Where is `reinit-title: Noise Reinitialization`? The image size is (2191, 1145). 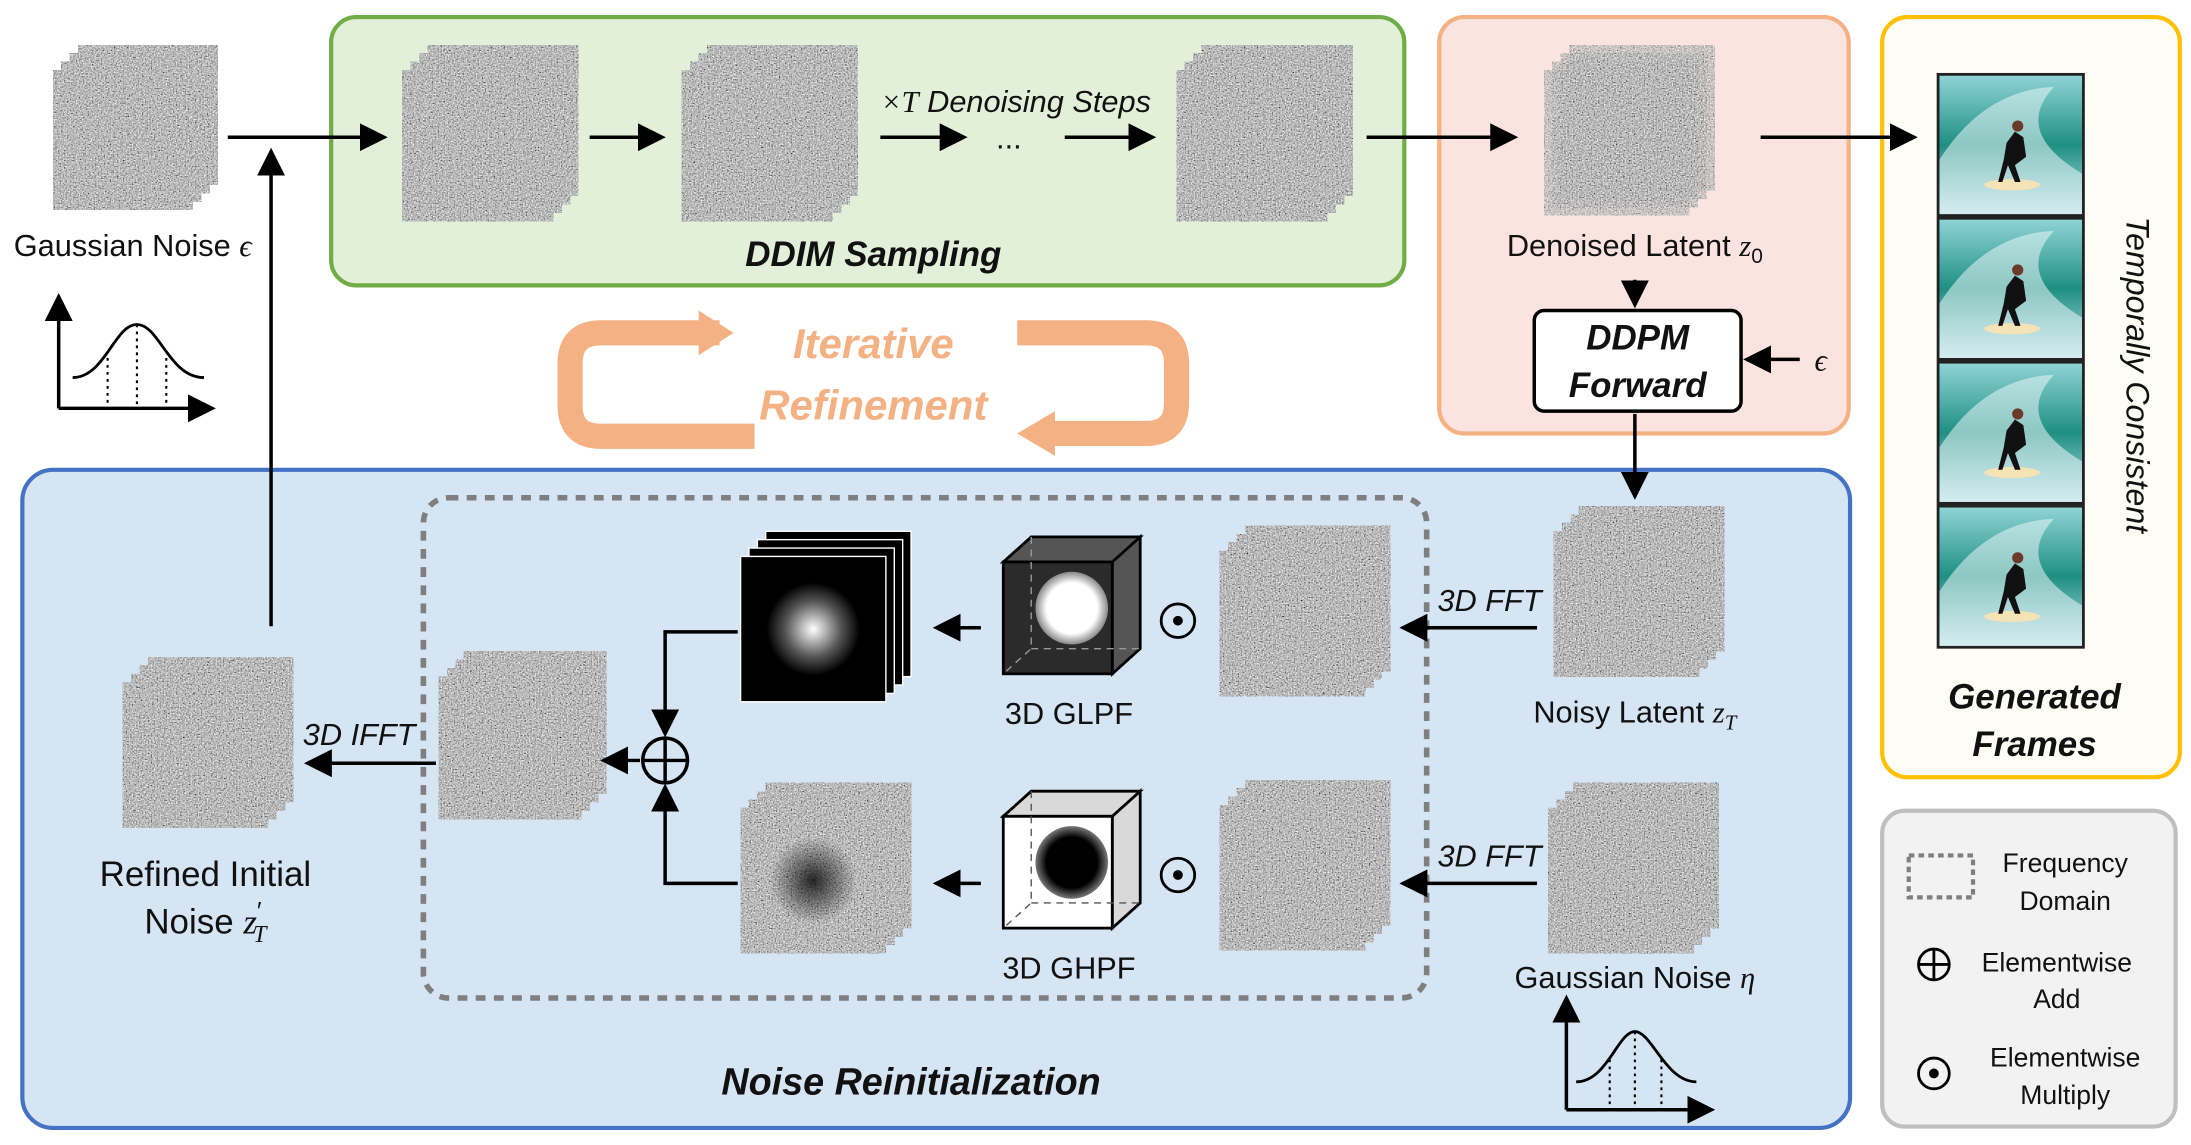 reinit-title: Noise Reinitialization is located at coordinates (910, 1081).